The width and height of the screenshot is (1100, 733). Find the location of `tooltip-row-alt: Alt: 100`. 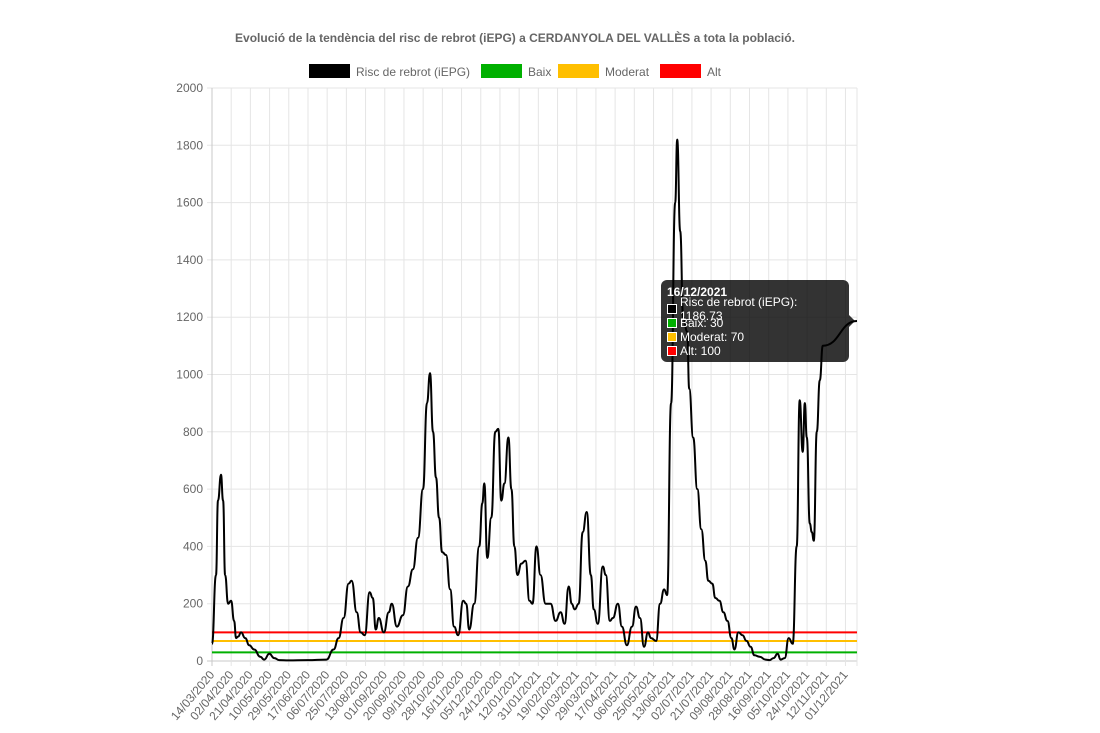

tooltip-row-alt: Alt: 100 is located at coordinates (755, 351).